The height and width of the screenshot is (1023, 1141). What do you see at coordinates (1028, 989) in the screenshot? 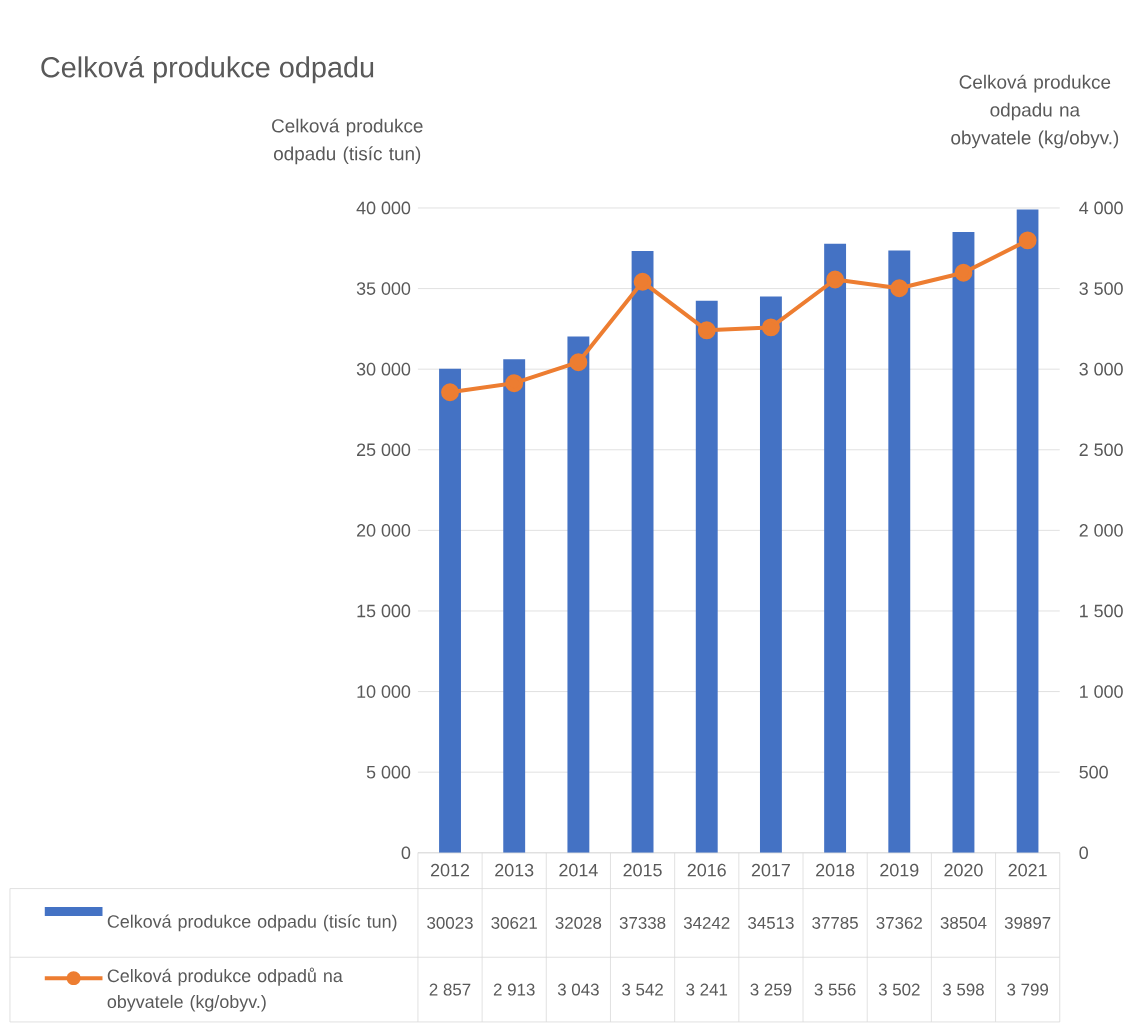
I see `data-label: 3 799` at bounding box center [1028, 989].